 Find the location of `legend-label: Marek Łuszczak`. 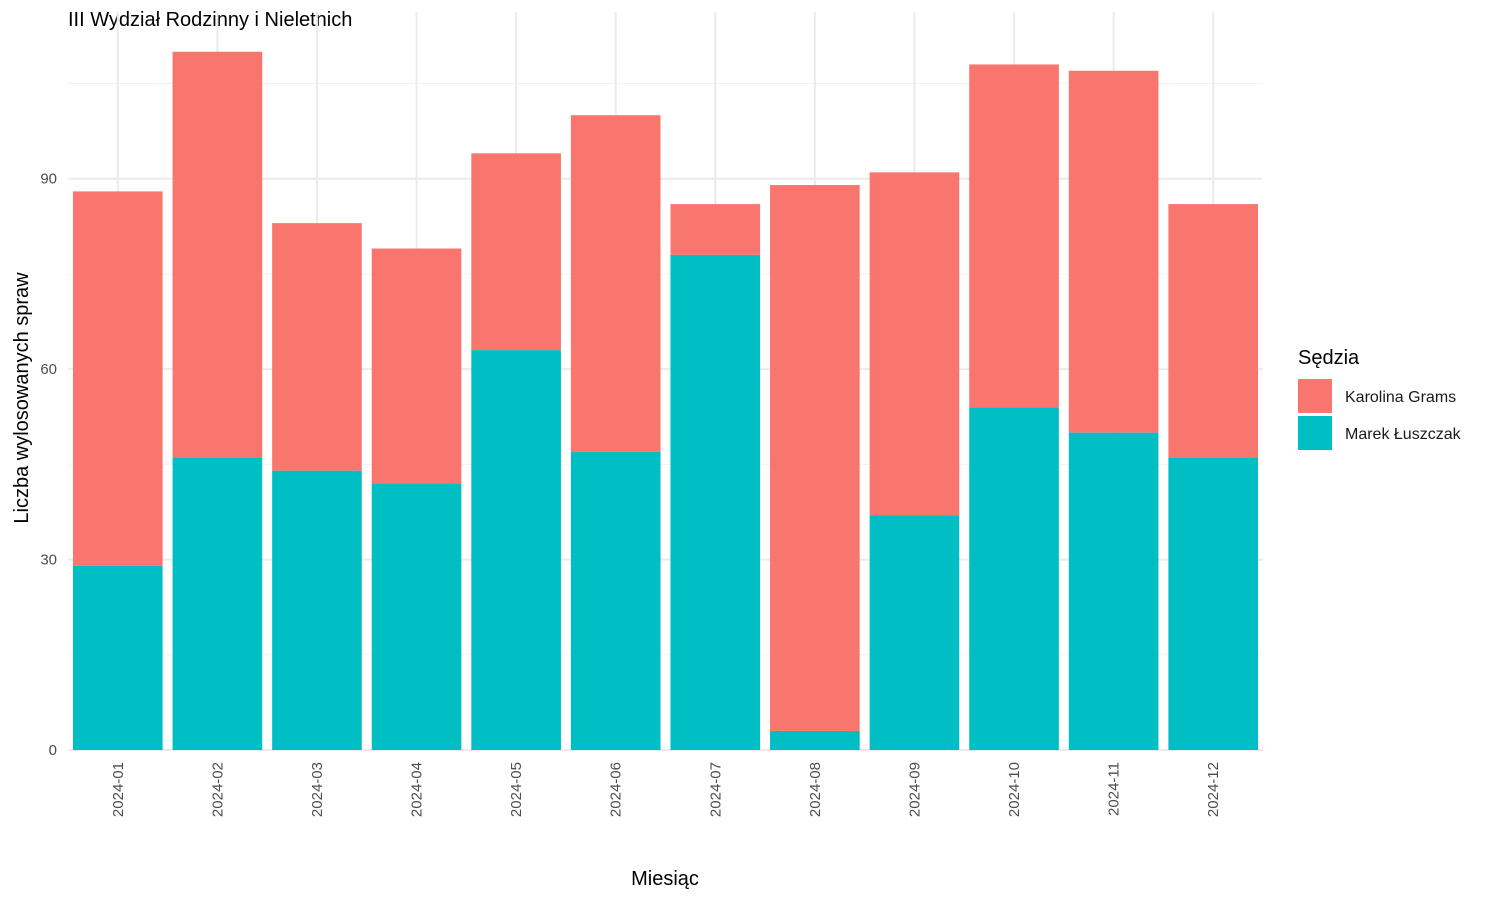

legend-label: Marek Łuszczak is located at coordinates (1403, 434).